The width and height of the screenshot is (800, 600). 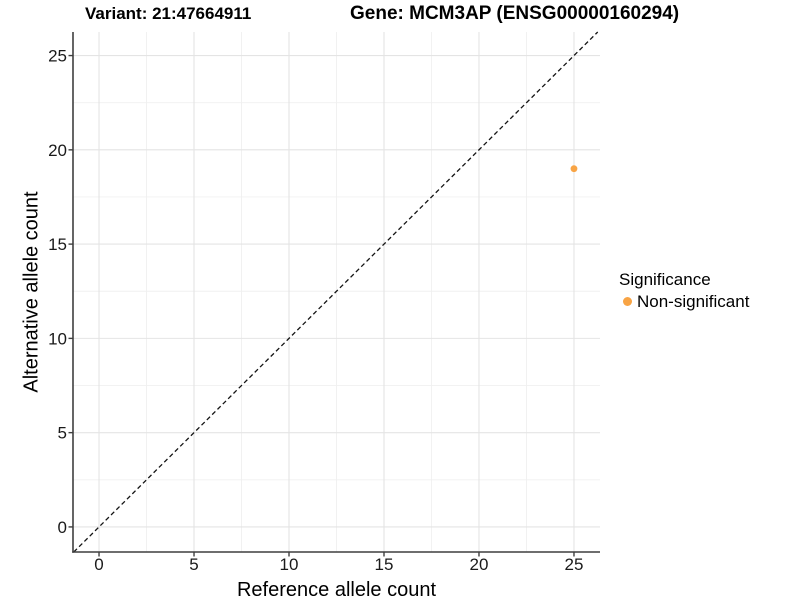 What do you see at coordinates (62, 527) in the screenshot?
I see `y-tick-label: 0` at bounding box center [62, 527].